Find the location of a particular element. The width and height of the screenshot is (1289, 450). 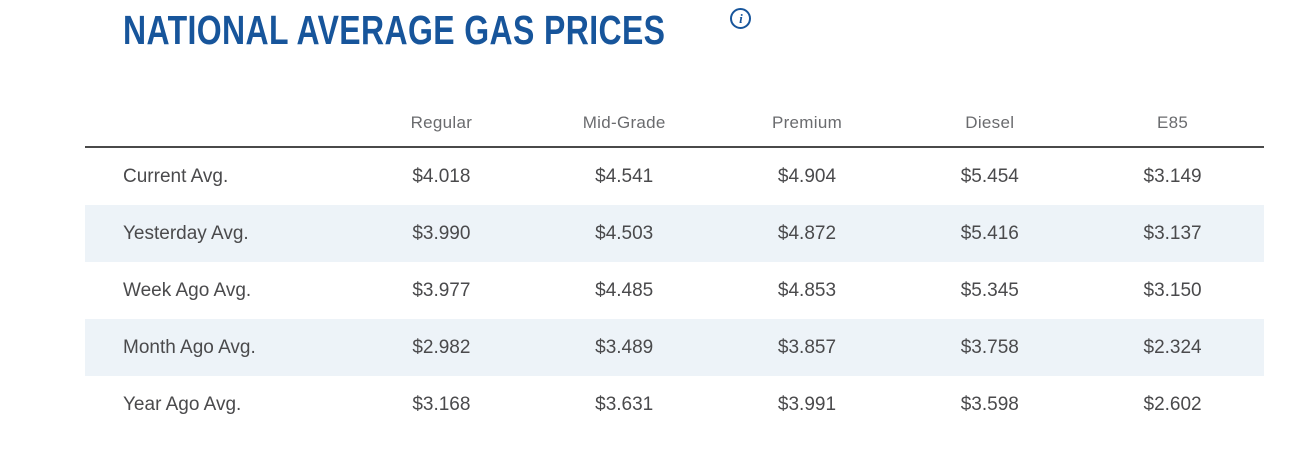

column-header-diesel: Diesel is located at coordinates (990, 122).